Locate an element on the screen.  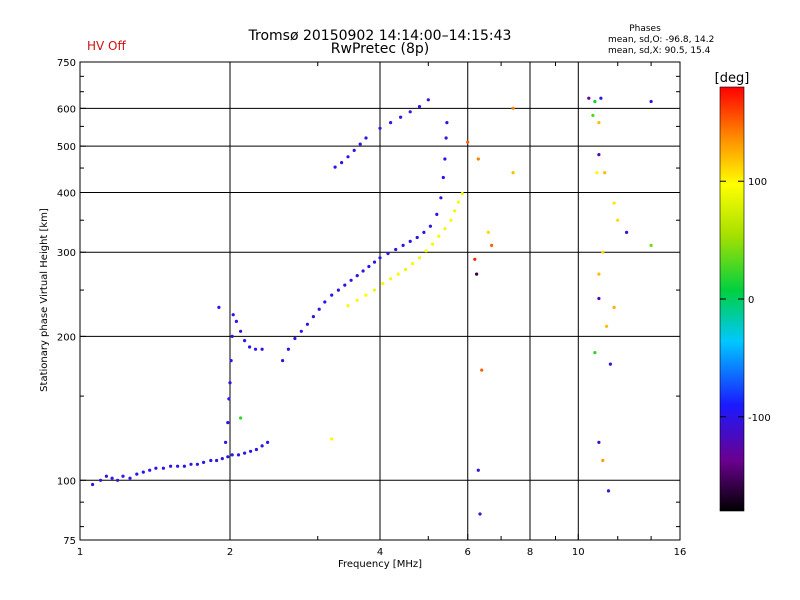
x-tick-label: 2 is located at coordinates (230, 552).